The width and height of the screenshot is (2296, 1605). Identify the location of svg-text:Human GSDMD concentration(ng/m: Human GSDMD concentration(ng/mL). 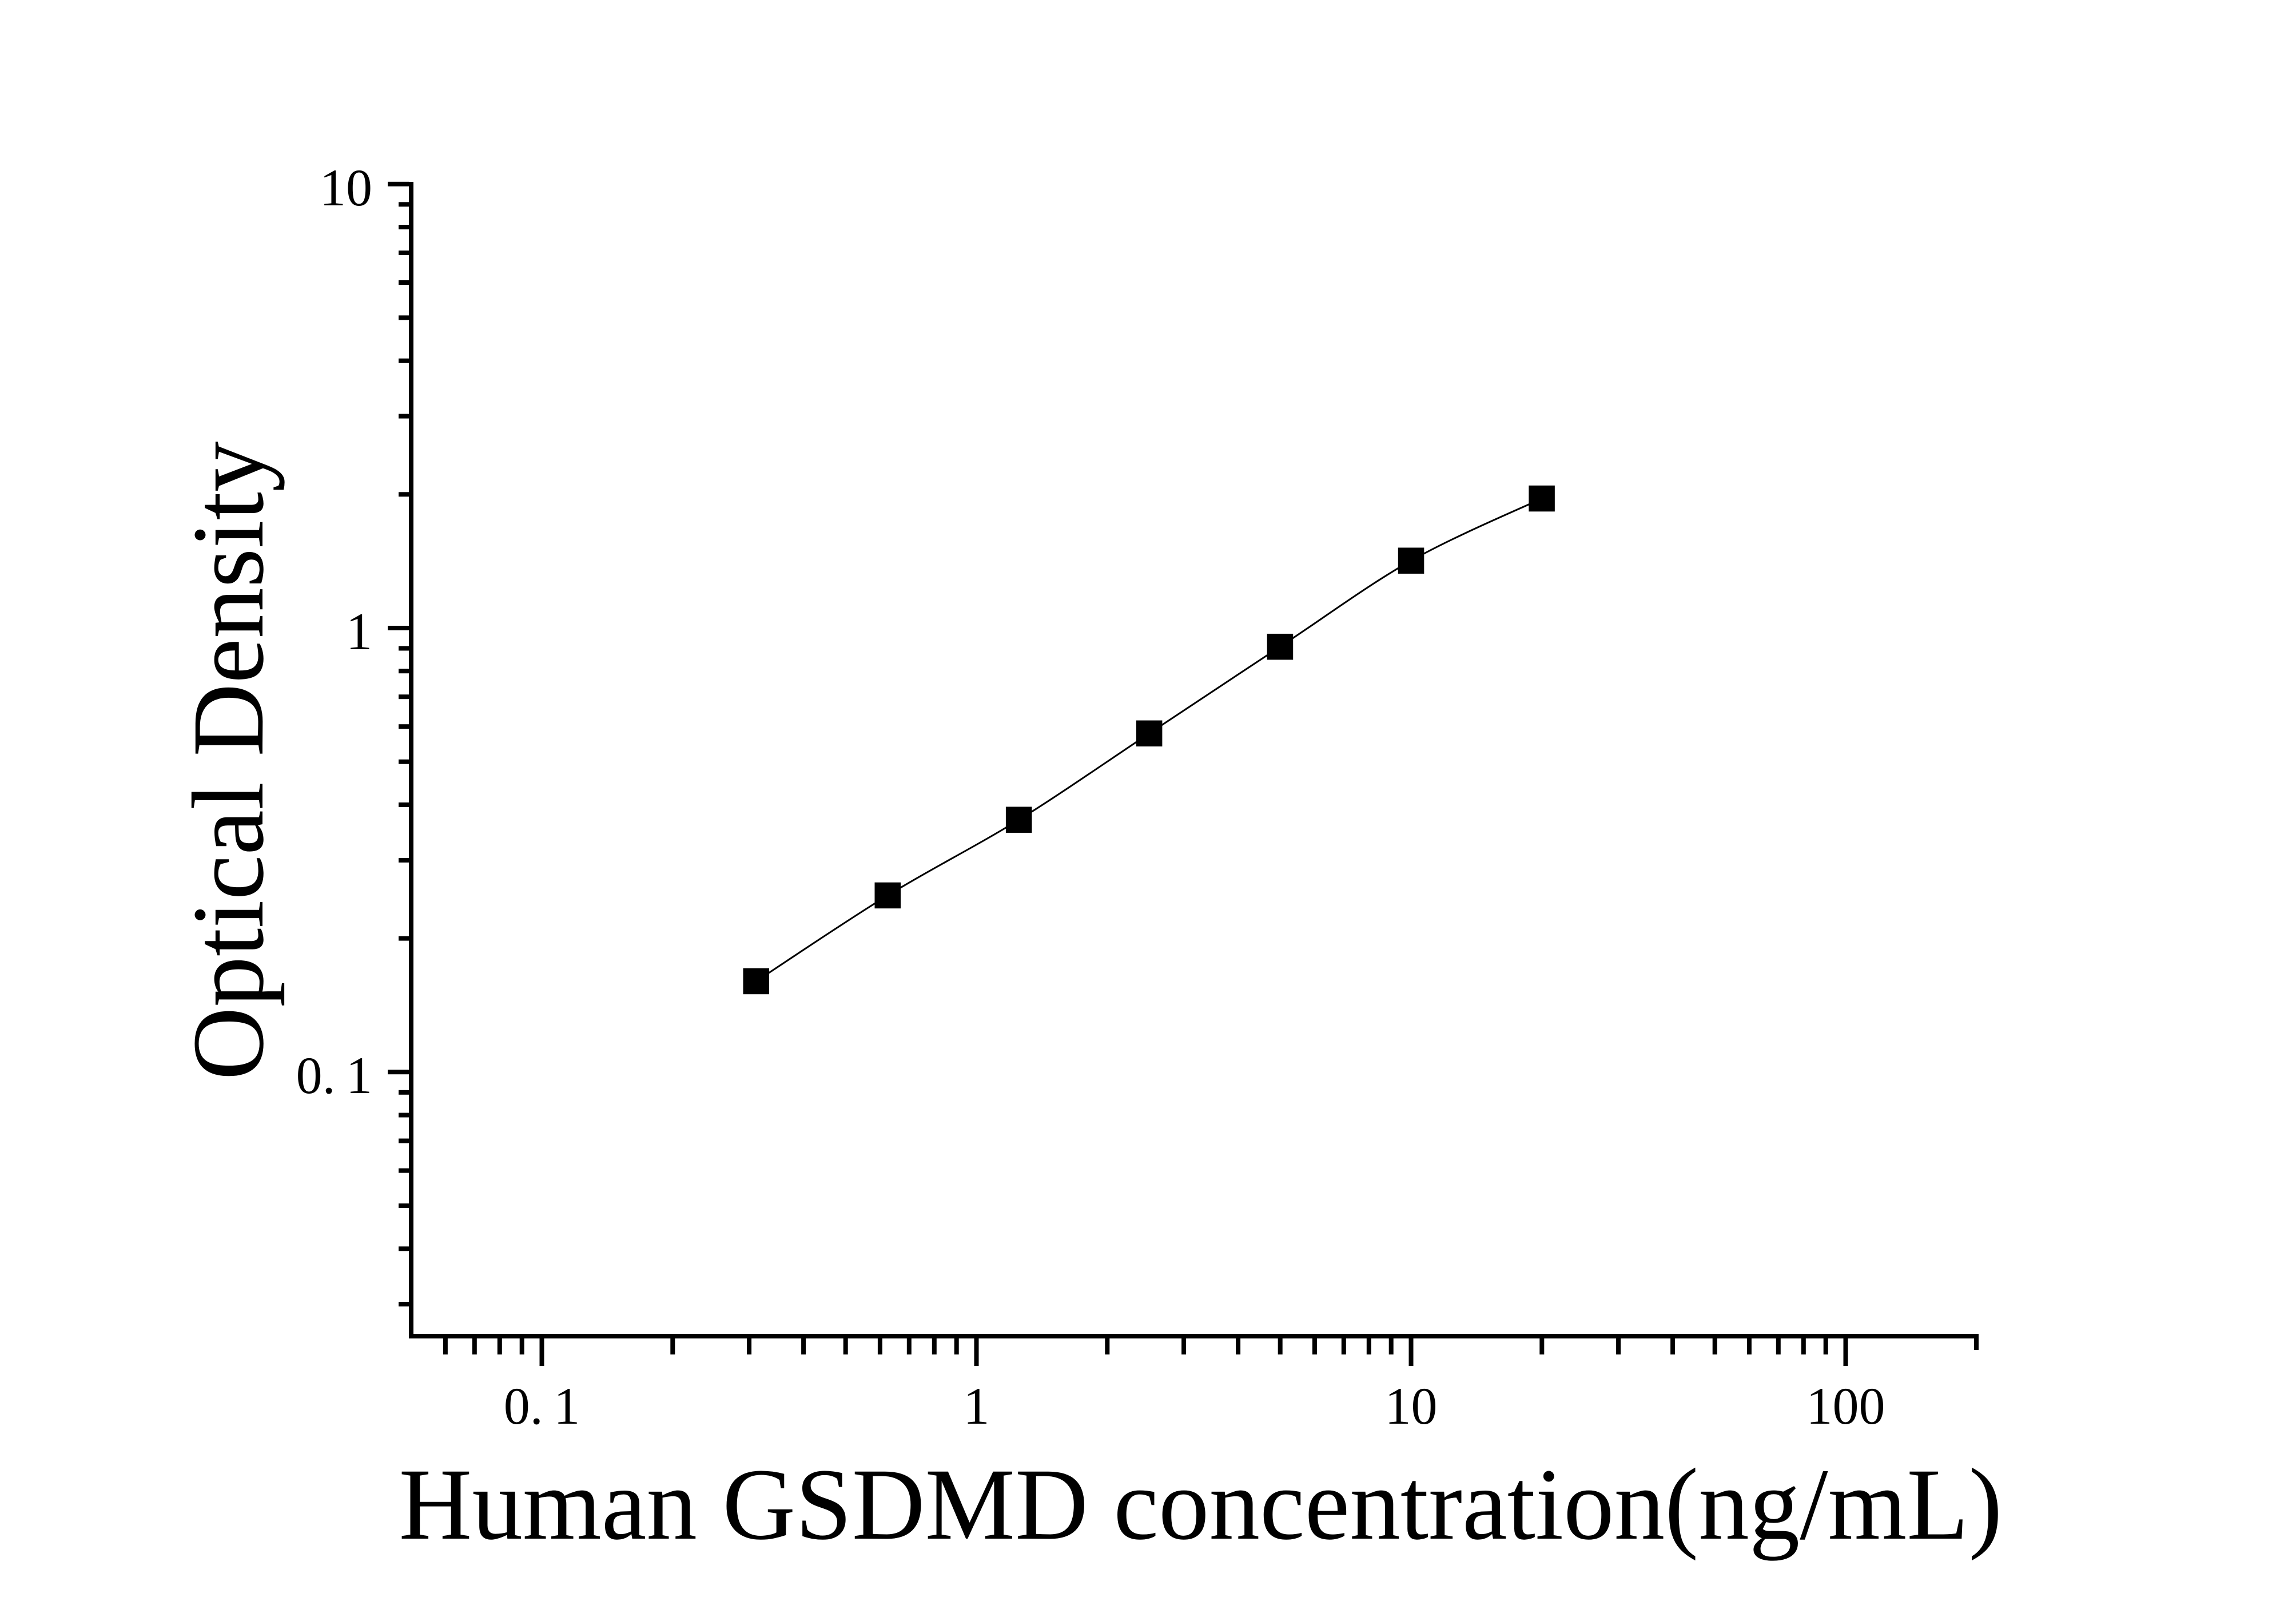
(1201, 1504).